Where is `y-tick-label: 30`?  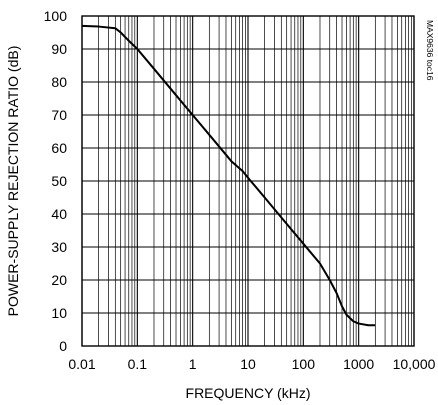 y-tick-label: 30 is located at coordinates (59, 247).